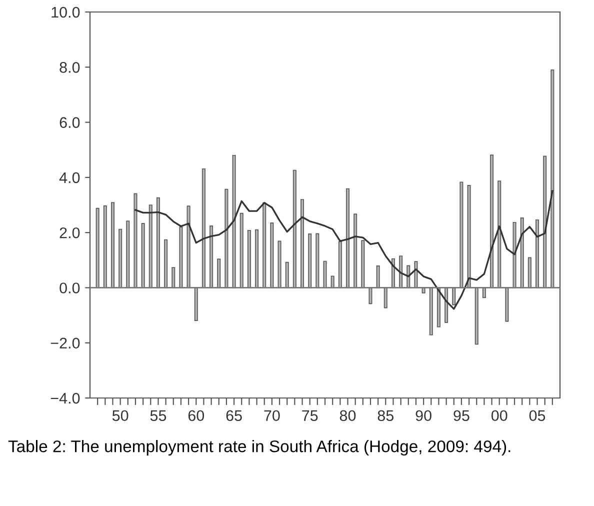 The height and width of the screenshot is (506, 594). Describe the element at coordinates (272, 416) in the screenshot. I see `x-tick-label: 70` at that location.